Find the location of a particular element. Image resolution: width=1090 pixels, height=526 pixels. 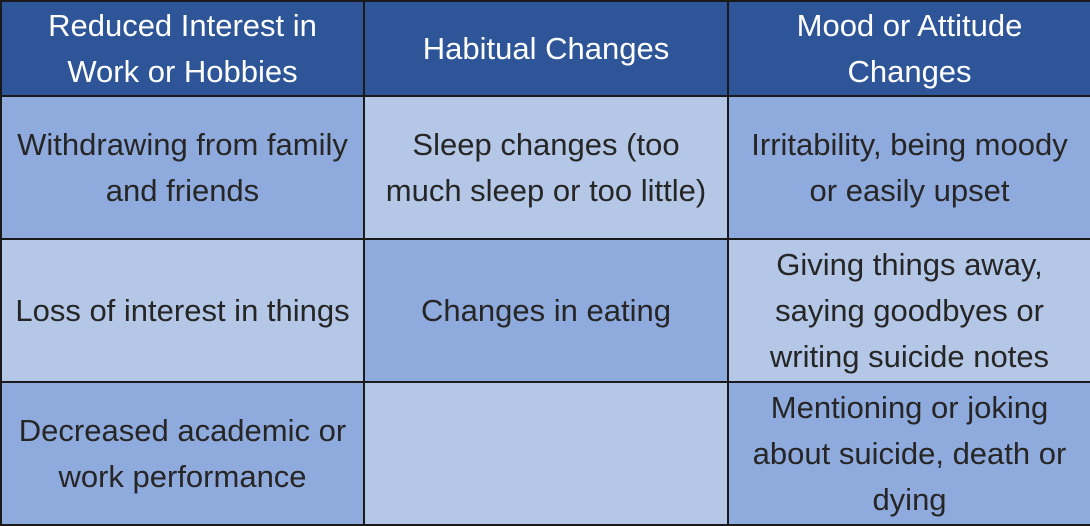

table-cell: Decreased academic or work performance is located at coordinates (182, 453).